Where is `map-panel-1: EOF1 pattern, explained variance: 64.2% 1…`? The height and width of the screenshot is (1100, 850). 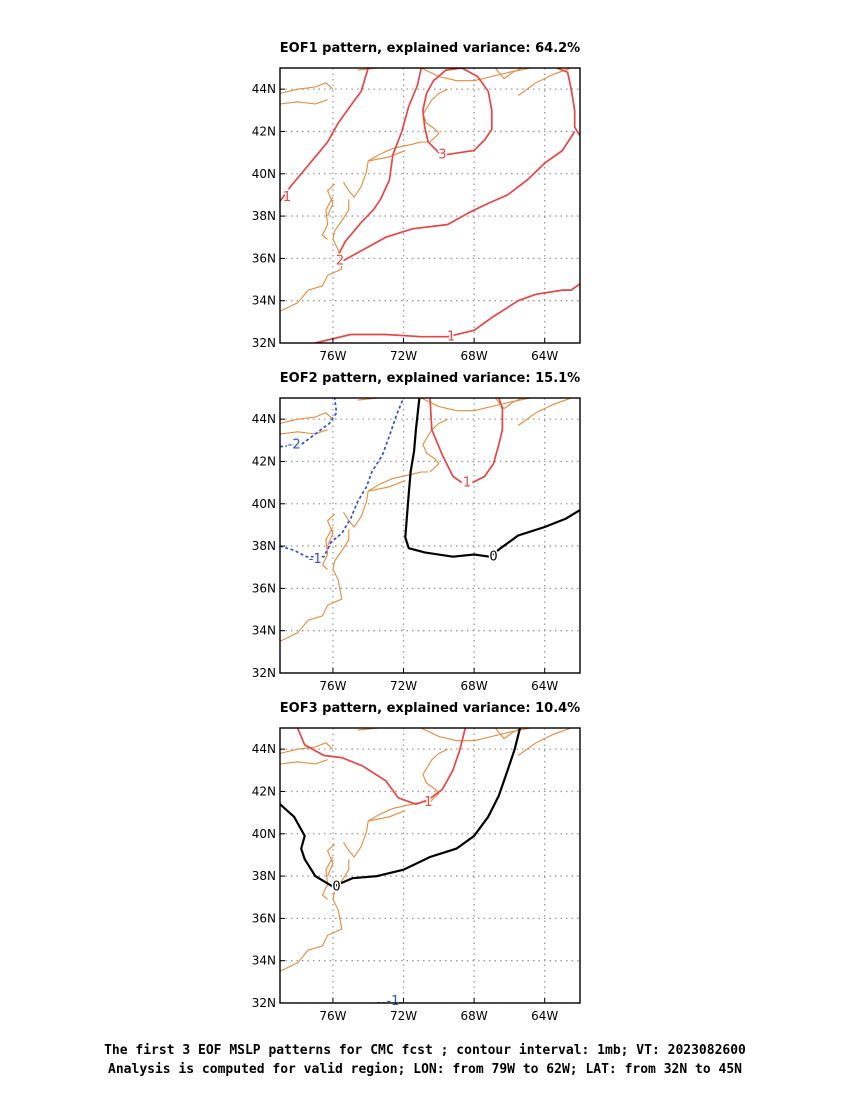
map-panel-1: EOF1 pattern, explained variance: 64.2% 1… is located at coordinates (416, 202).